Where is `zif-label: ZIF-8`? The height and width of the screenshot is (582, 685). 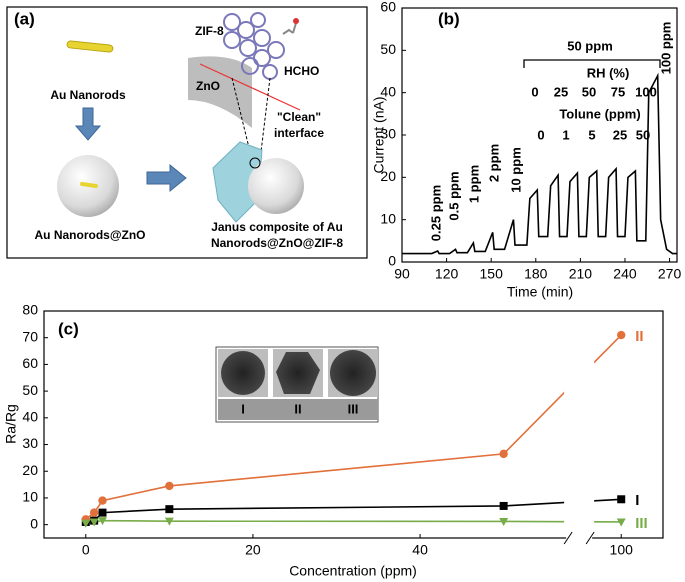
zif-label: ZIF-8 is located at coordinates (209, 31).